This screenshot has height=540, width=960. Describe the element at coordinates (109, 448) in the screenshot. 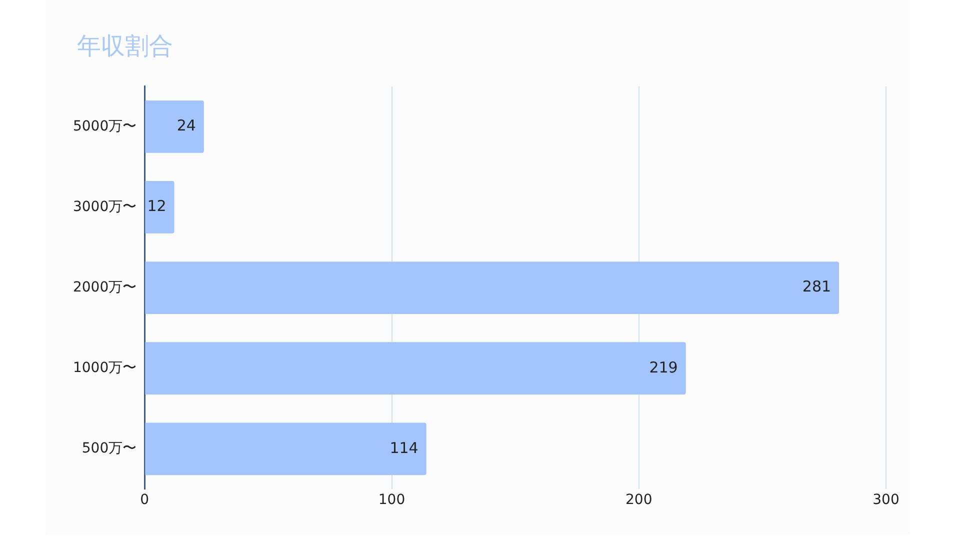

I see `y-tick-label: 500万〜` at that location.